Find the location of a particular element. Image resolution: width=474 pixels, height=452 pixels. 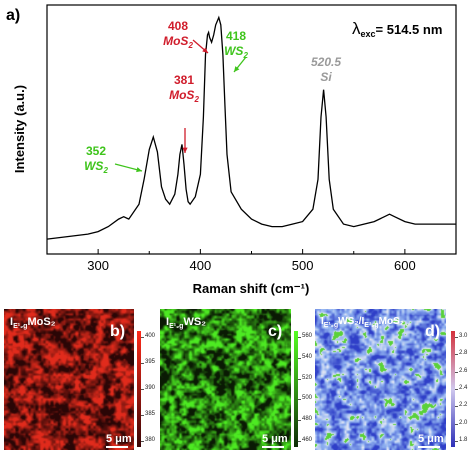

colorbar-tick-label: 2.8 is located at coordinates (463, 353).